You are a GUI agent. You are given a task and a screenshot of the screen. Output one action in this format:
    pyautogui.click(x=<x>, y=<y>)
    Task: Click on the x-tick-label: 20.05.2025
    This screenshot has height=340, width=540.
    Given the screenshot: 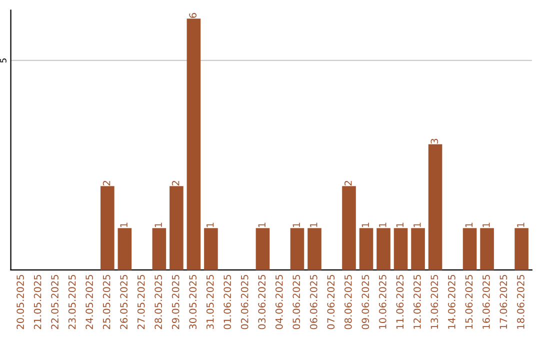 What is the action you would take?
    pyautogui.click(x=20, y=302)
    